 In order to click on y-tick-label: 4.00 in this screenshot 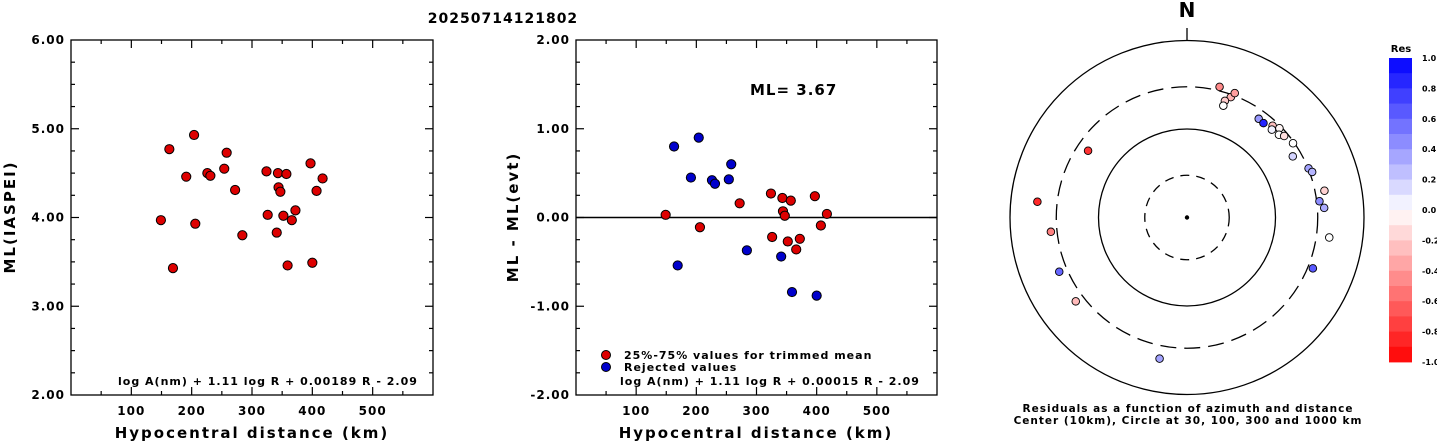, I will do `click(48, 218)`.